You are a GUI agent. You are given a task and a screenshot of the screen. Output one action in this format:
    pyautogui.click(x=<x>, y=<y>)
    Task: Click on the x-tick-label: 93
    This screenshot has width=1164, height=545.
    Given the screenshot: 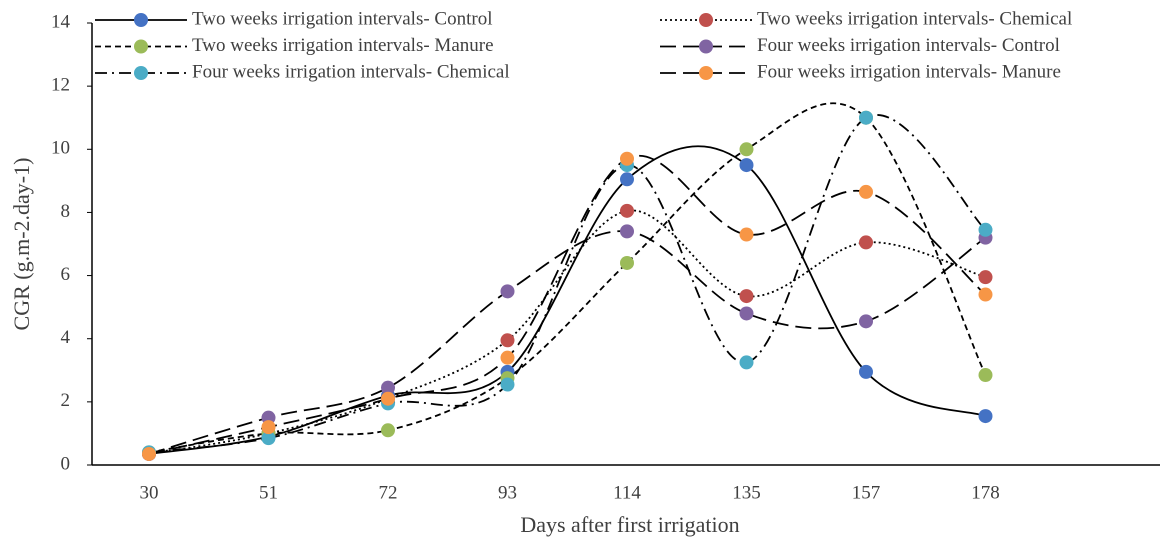 What is the action you would take?
    pyautogui.click(x=507, y=492)
    